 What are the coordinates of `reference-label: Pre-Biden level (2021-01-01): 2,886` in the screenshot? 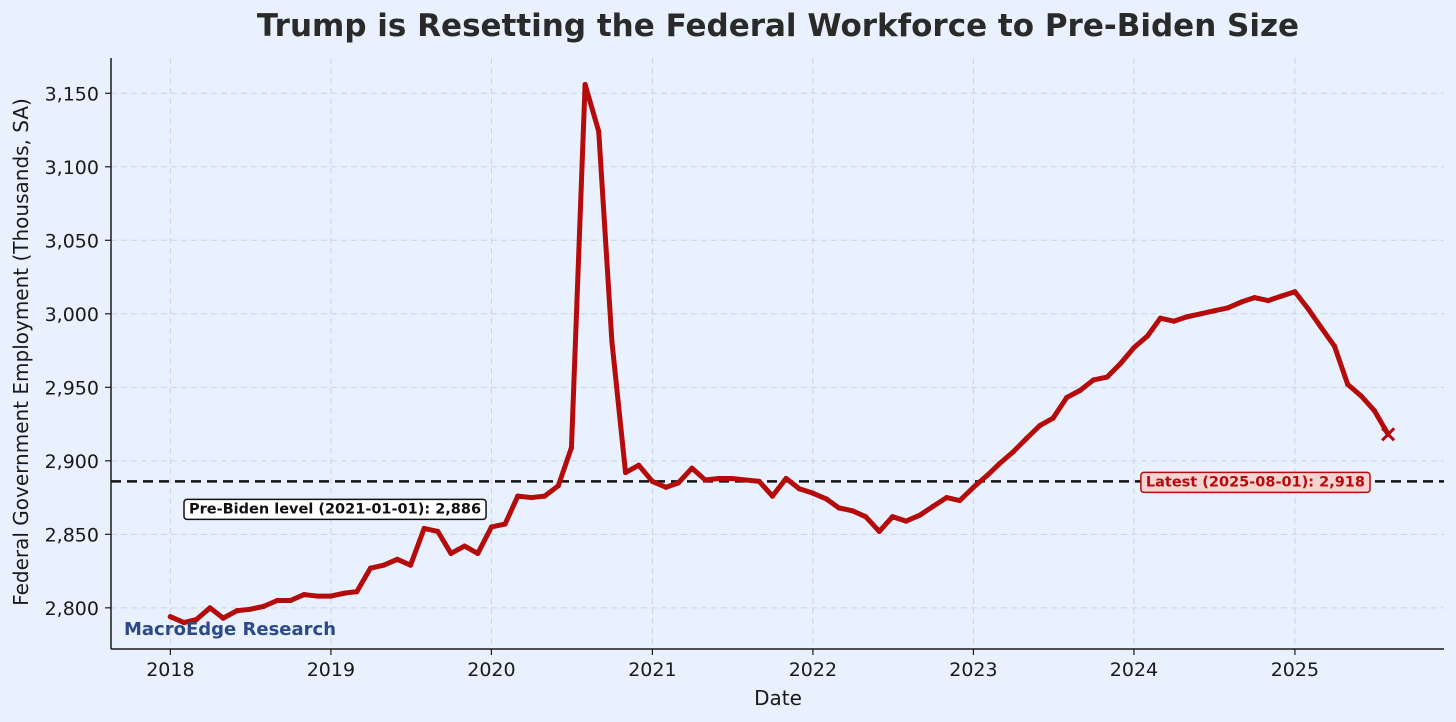 It's located at (335, 509).